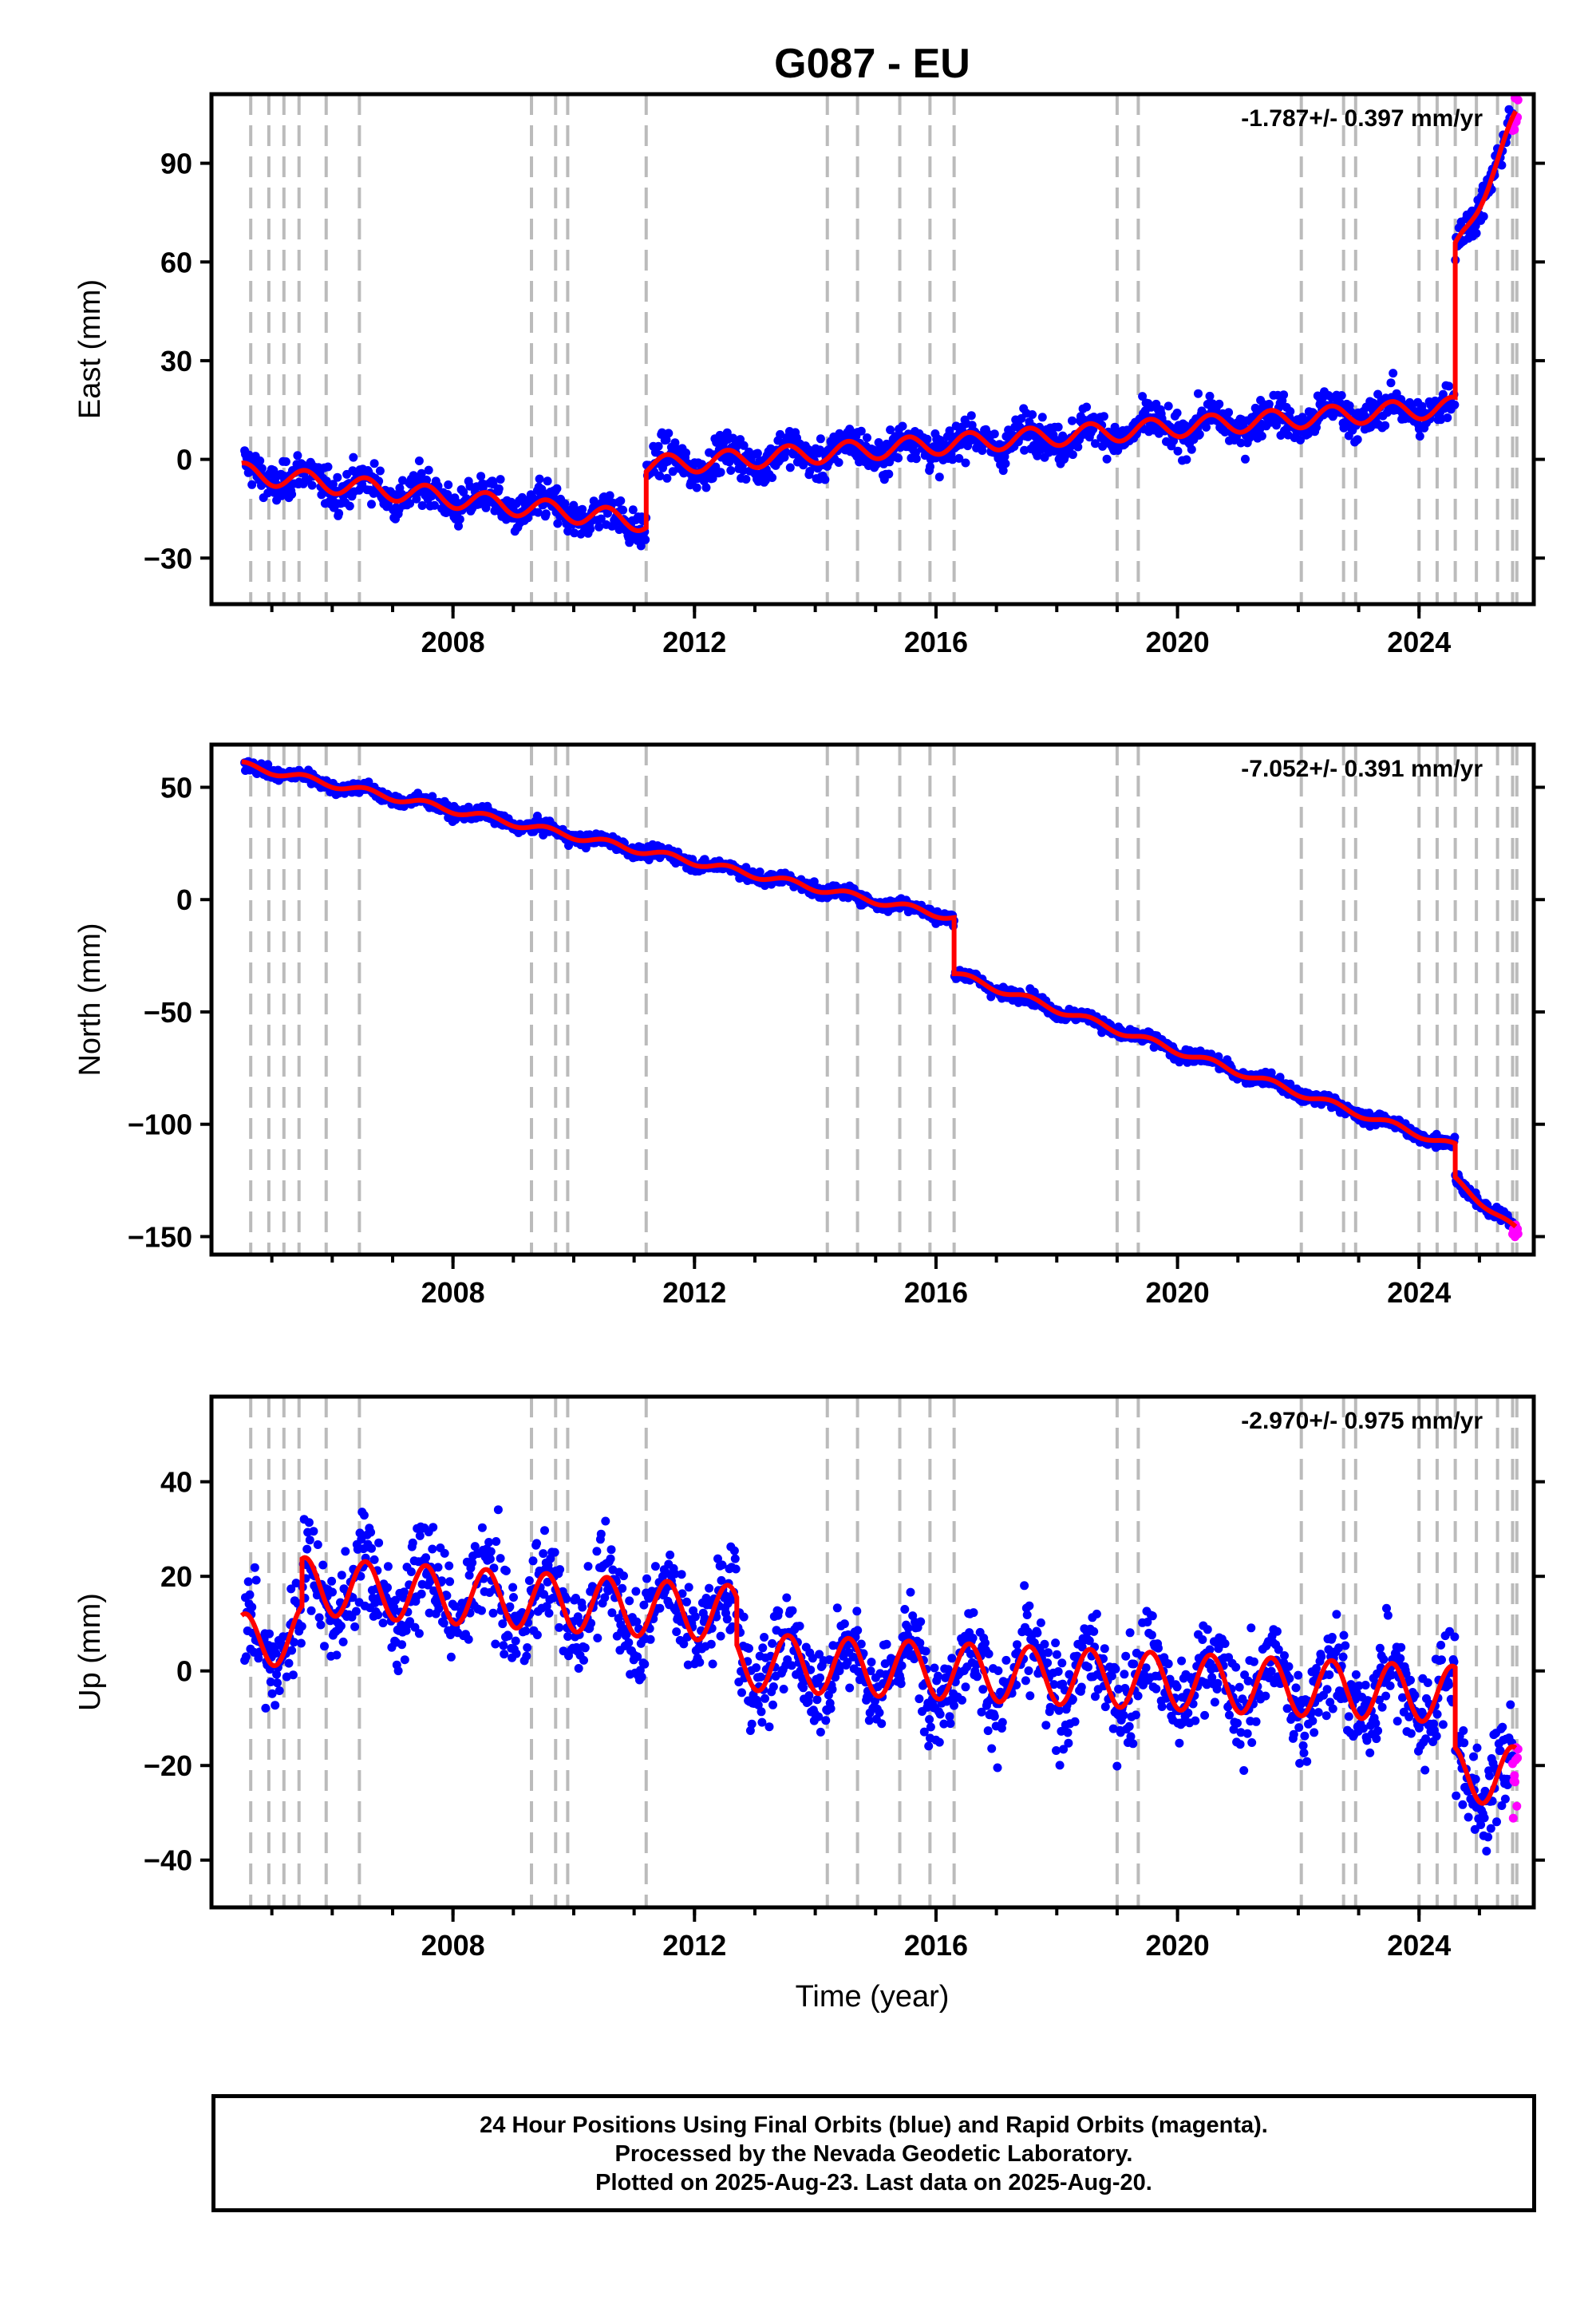 The height and width of the screenshot is (2316, 1596). I want to click on x-tick-label: 2020, so click(1178, 642).